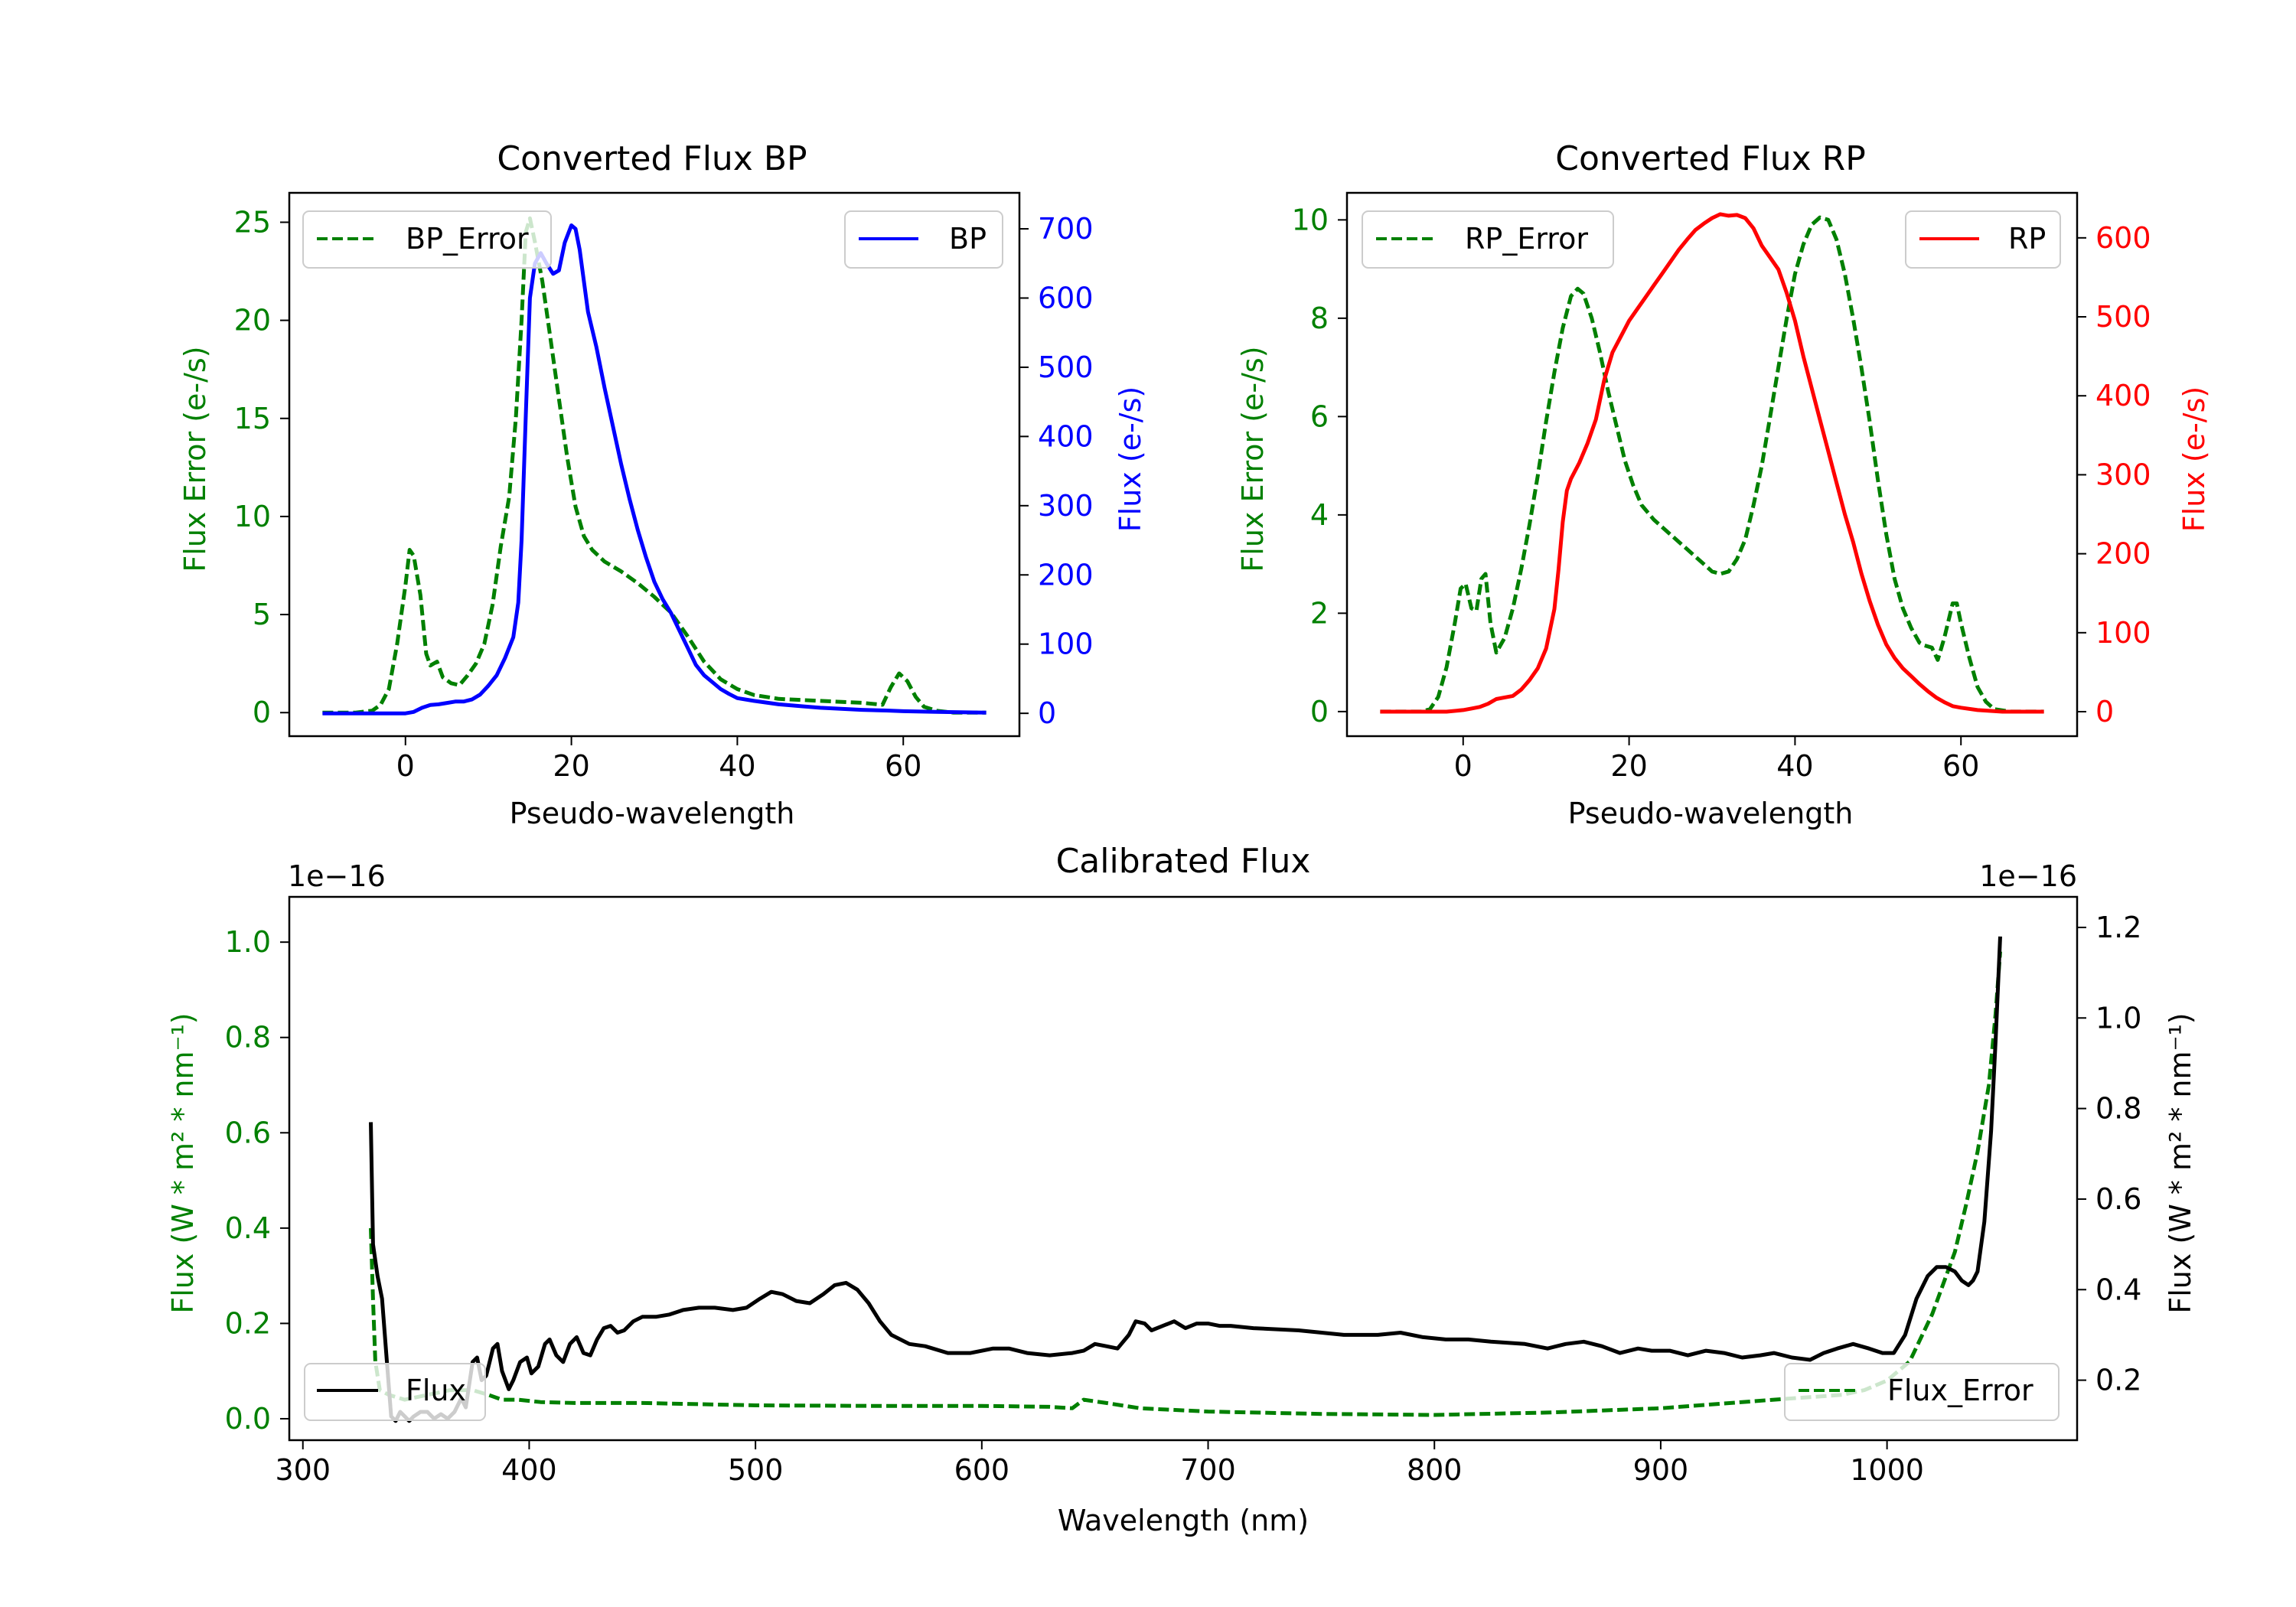 This screenshot has width=2296, height=1607. What do you see at coordinates (248, 1323) in the screenshot?
I see `cal-ytick-left-label: 0.2` at bounding box center [248, 1323].